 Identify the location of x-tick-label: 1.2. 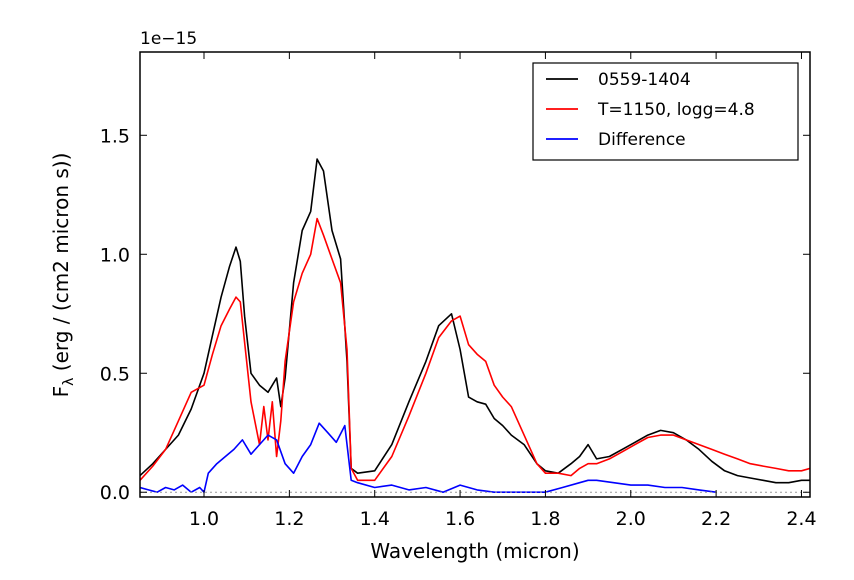
(289, 519).